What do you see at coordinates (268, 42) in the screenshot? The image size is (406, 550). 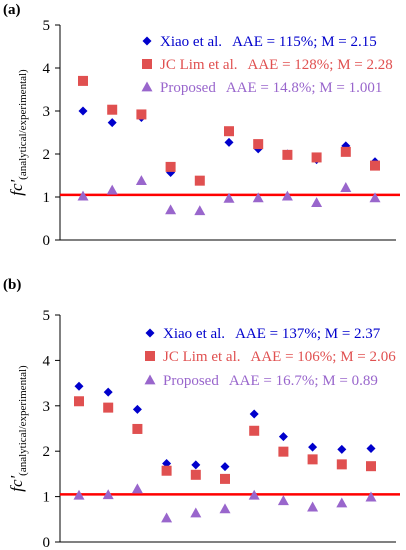 I see `legend-entry: Xiao et al. AAE = 115%; M = 2.15` at bounding box center [268, 42].